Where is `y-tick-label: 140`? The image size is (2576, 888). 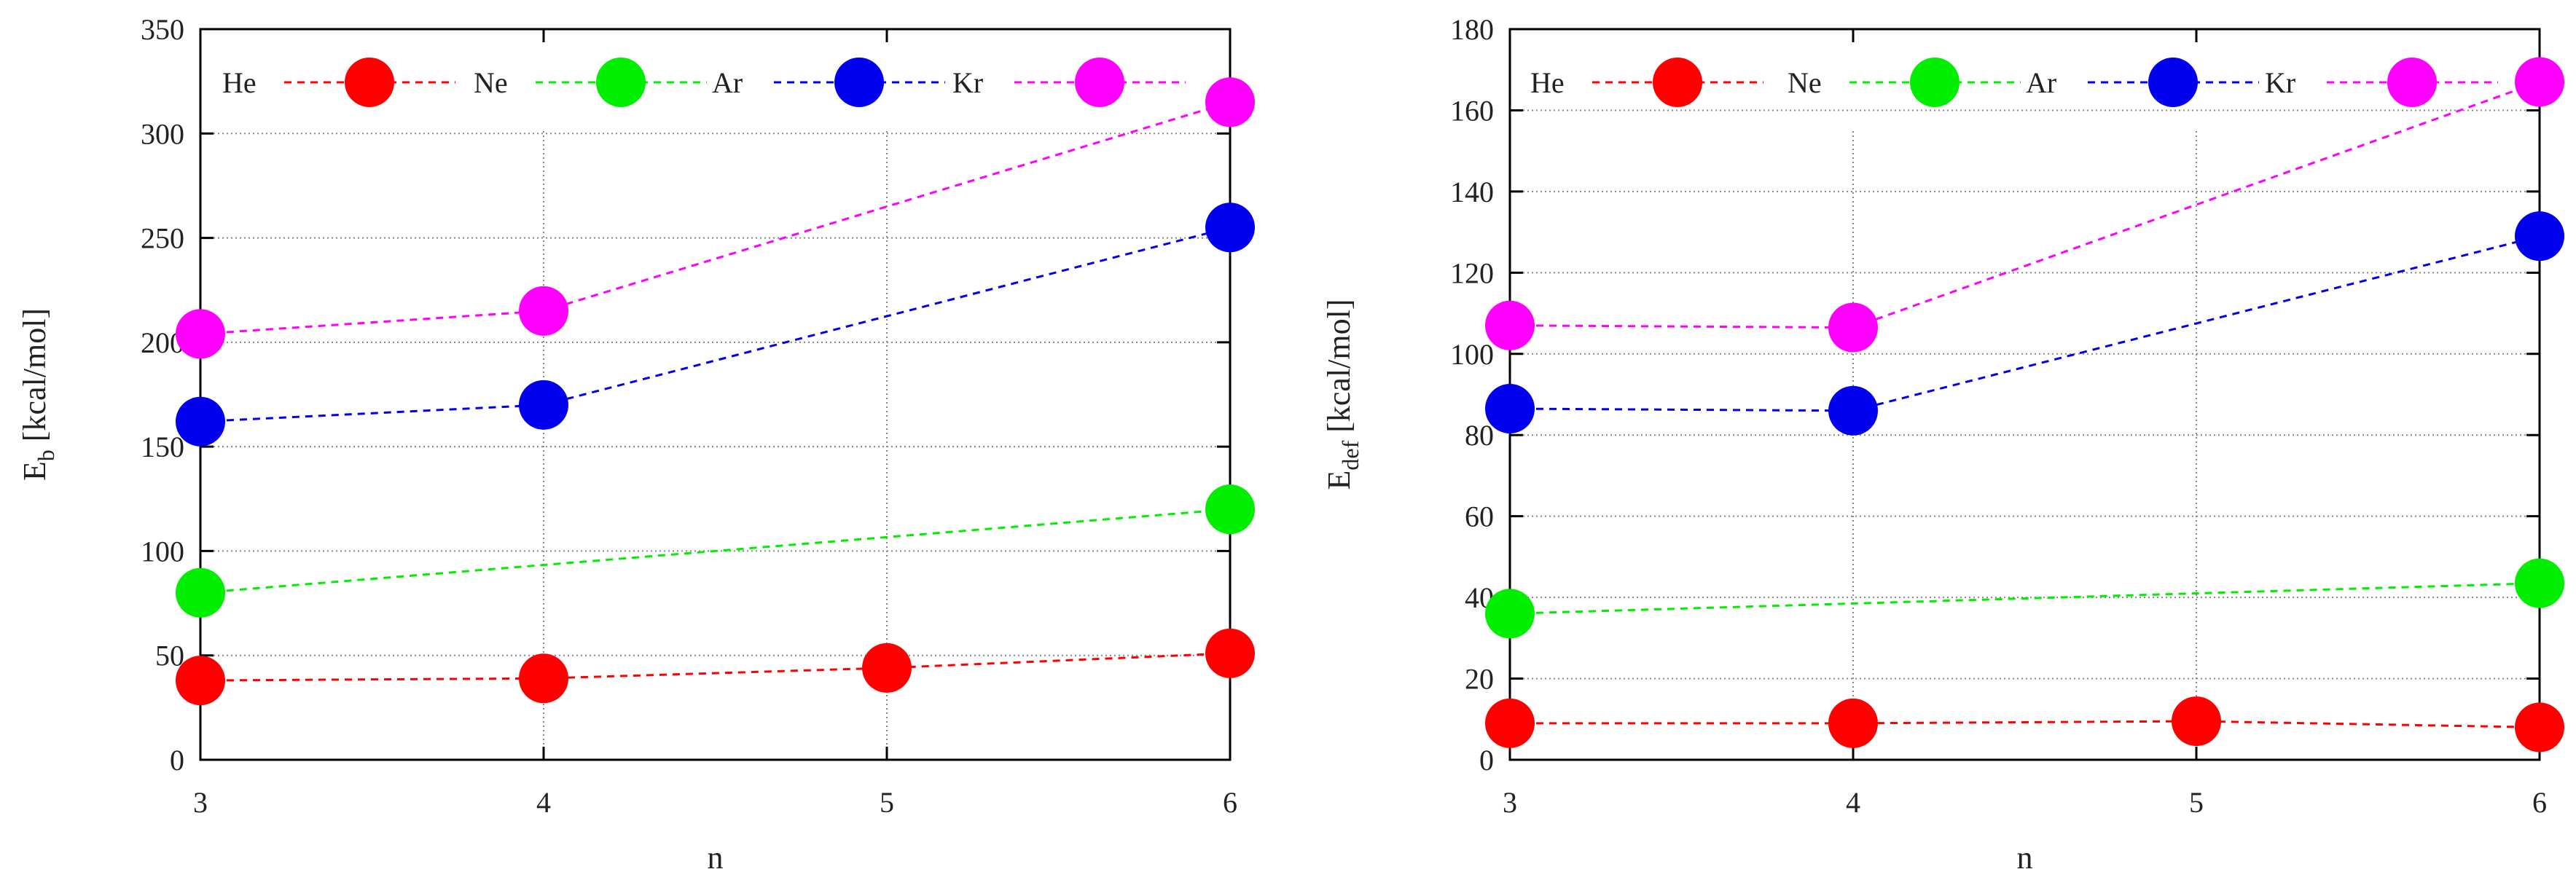
y-tick-label: 140 is located at coordinates (1472, 192).